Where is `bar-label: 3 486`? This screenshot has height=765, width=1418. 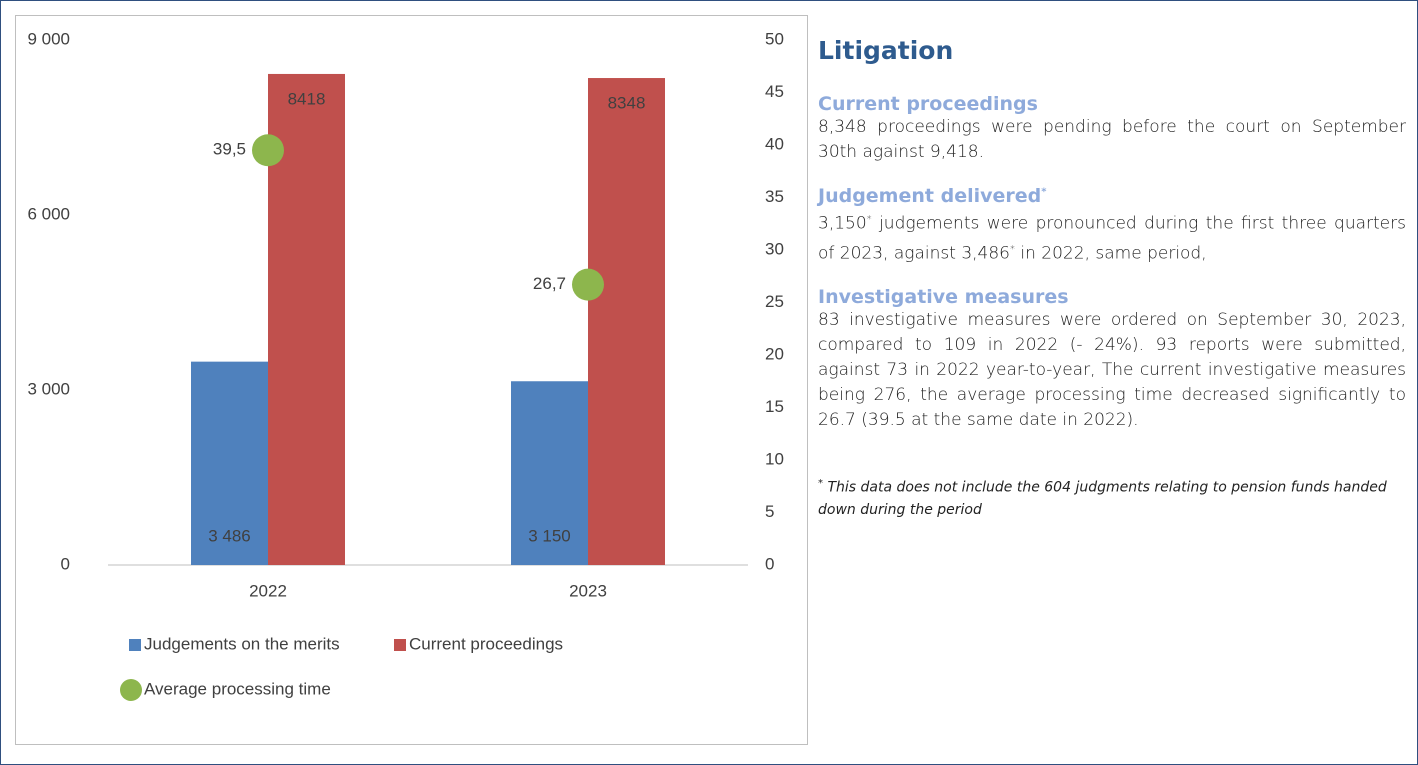 bar-label: 3 486 is located at coordinates (229, 535).